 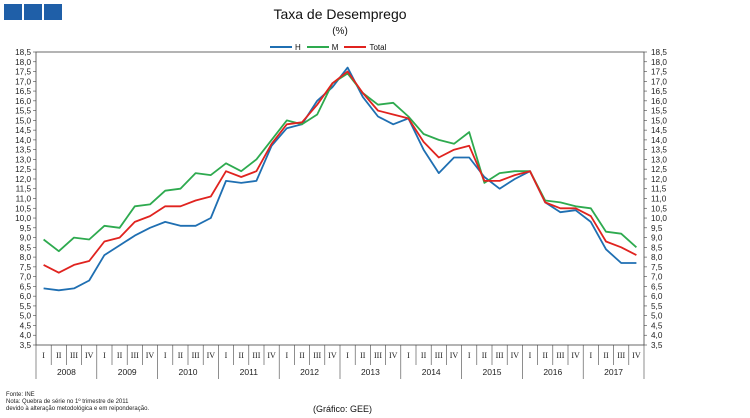 I want to click on legend-label-total: Total, so click(x=378, y=47).